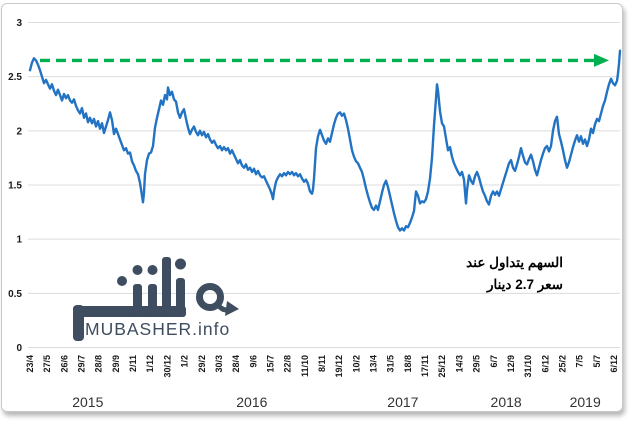  I want to click on x-axis-tick-label: 26/6, so click(64, 364).